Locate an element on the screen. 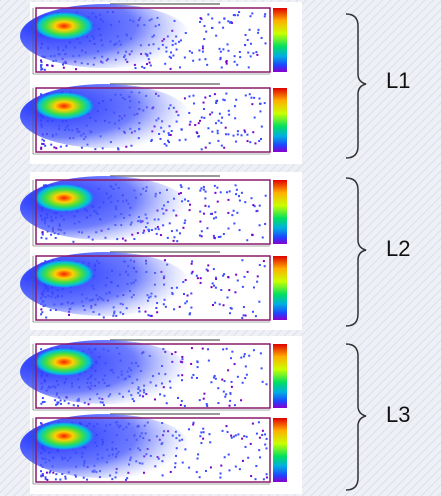 Image resolution: width=441 pixels, height=496 pixels. brace is located at coordinates (356, 86).